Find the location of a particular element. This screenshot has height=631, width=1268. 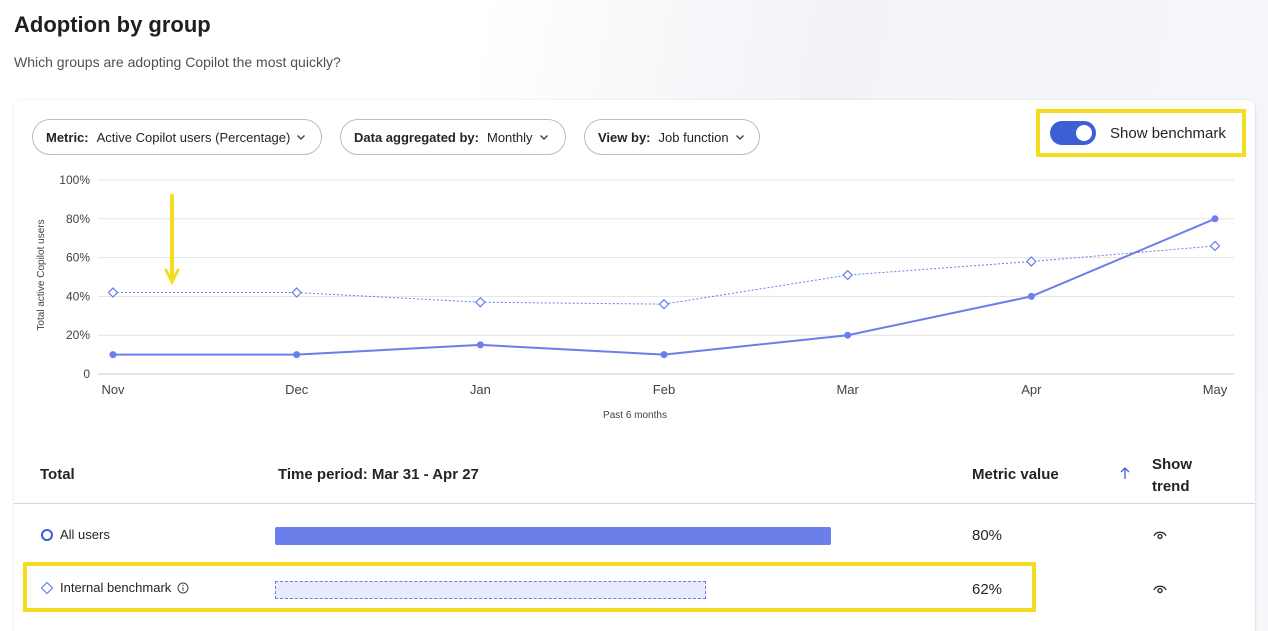

chart-y-ticks: 100% 80% 60% 40% 20% 0 is located at coordinates (74, 277).